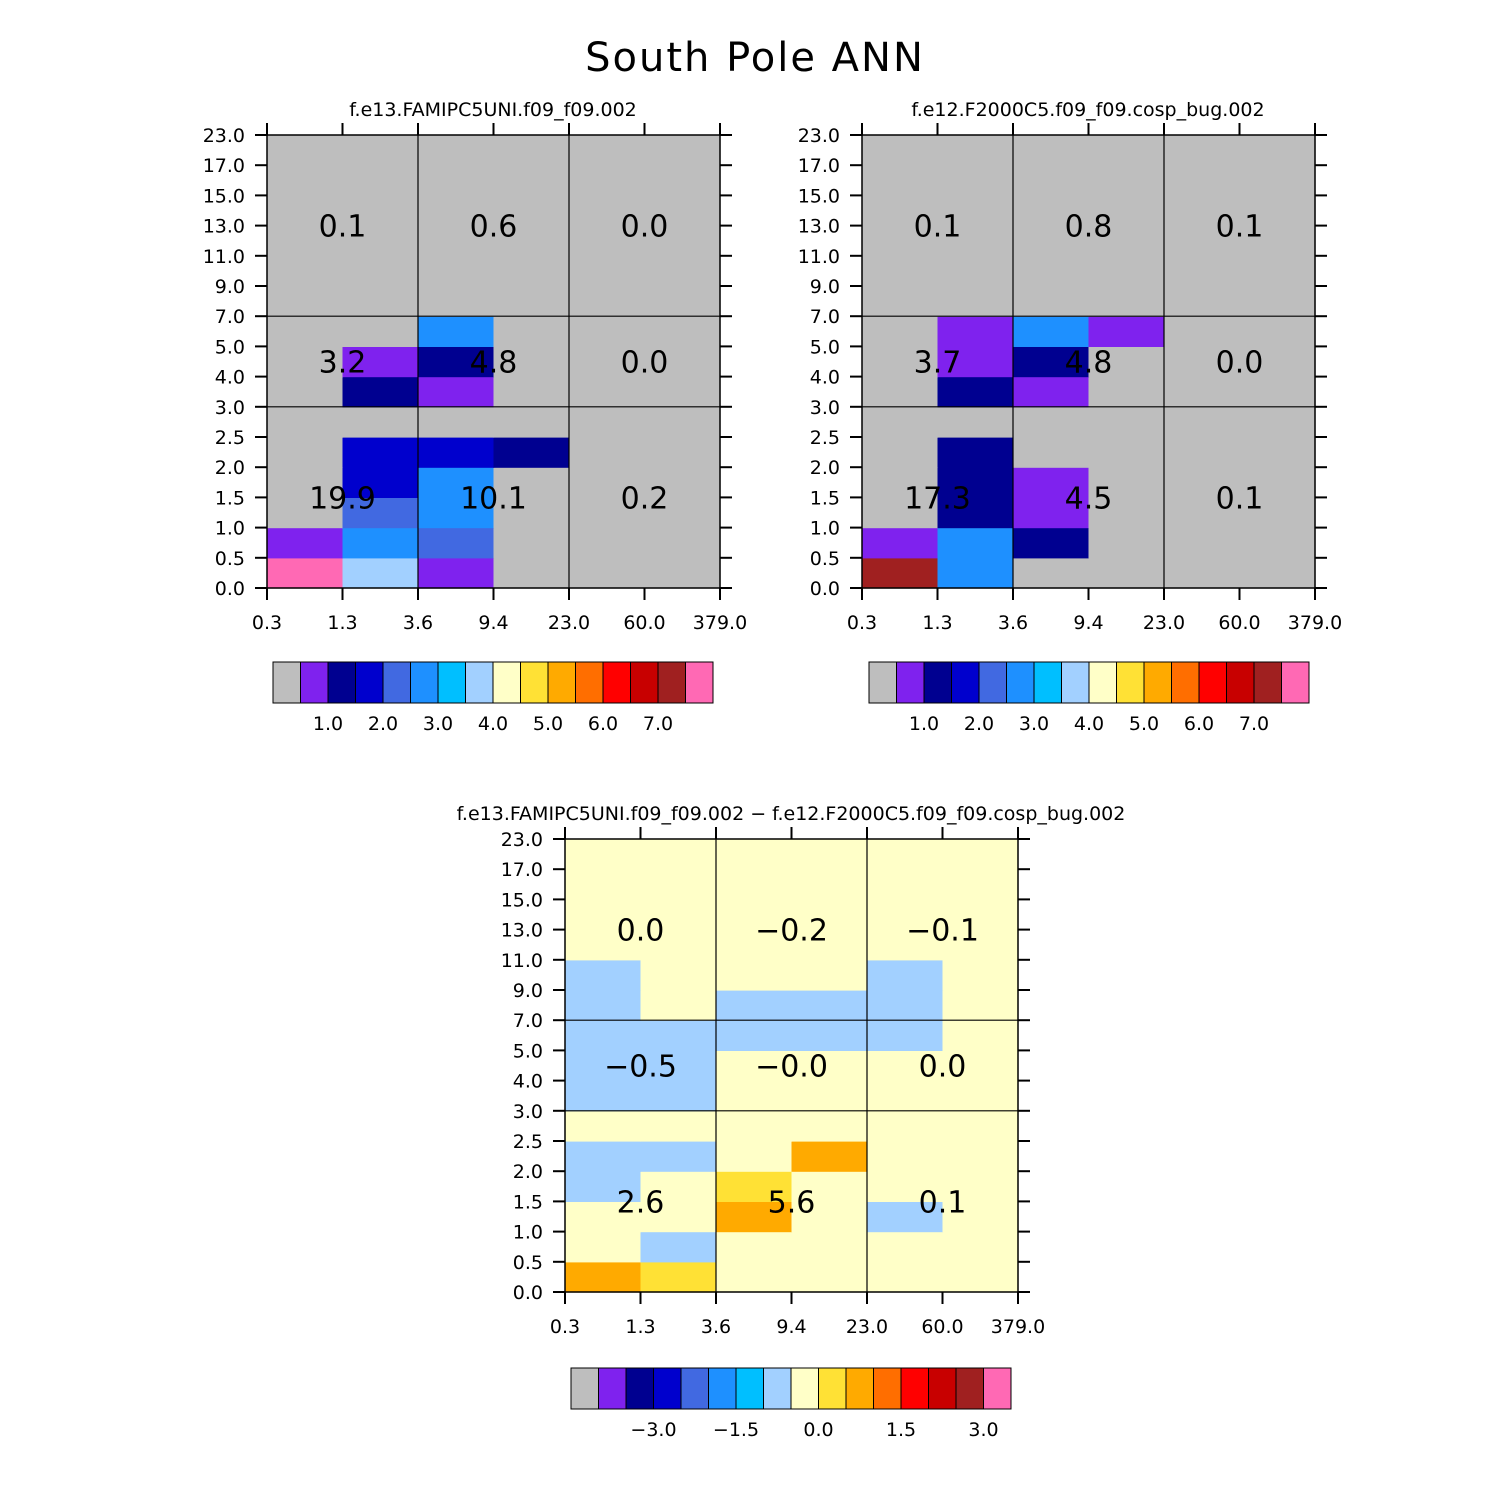 The image size is (1510, 1510). Describe the element at coordinates (494, 363) in the screenshot. I see `group-total-label: 4.8` at that location.